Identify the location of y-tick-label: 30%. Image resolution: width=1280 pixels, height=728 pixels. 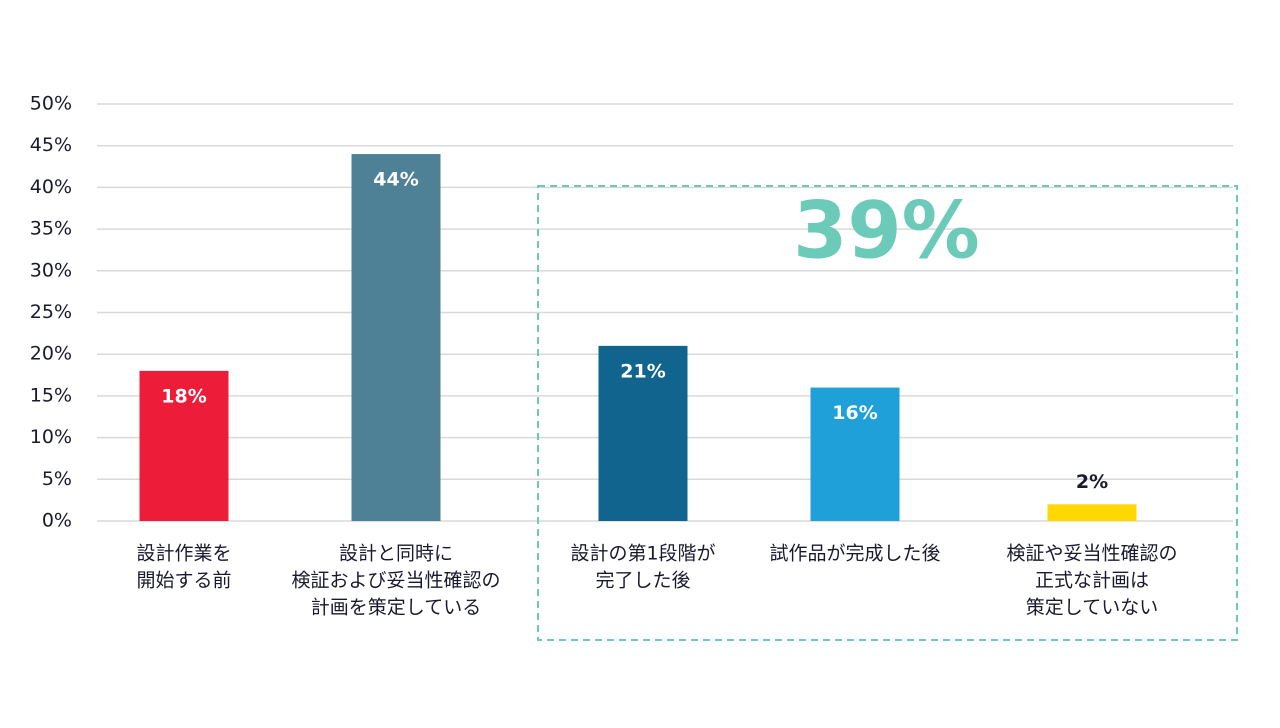
(51, 270).